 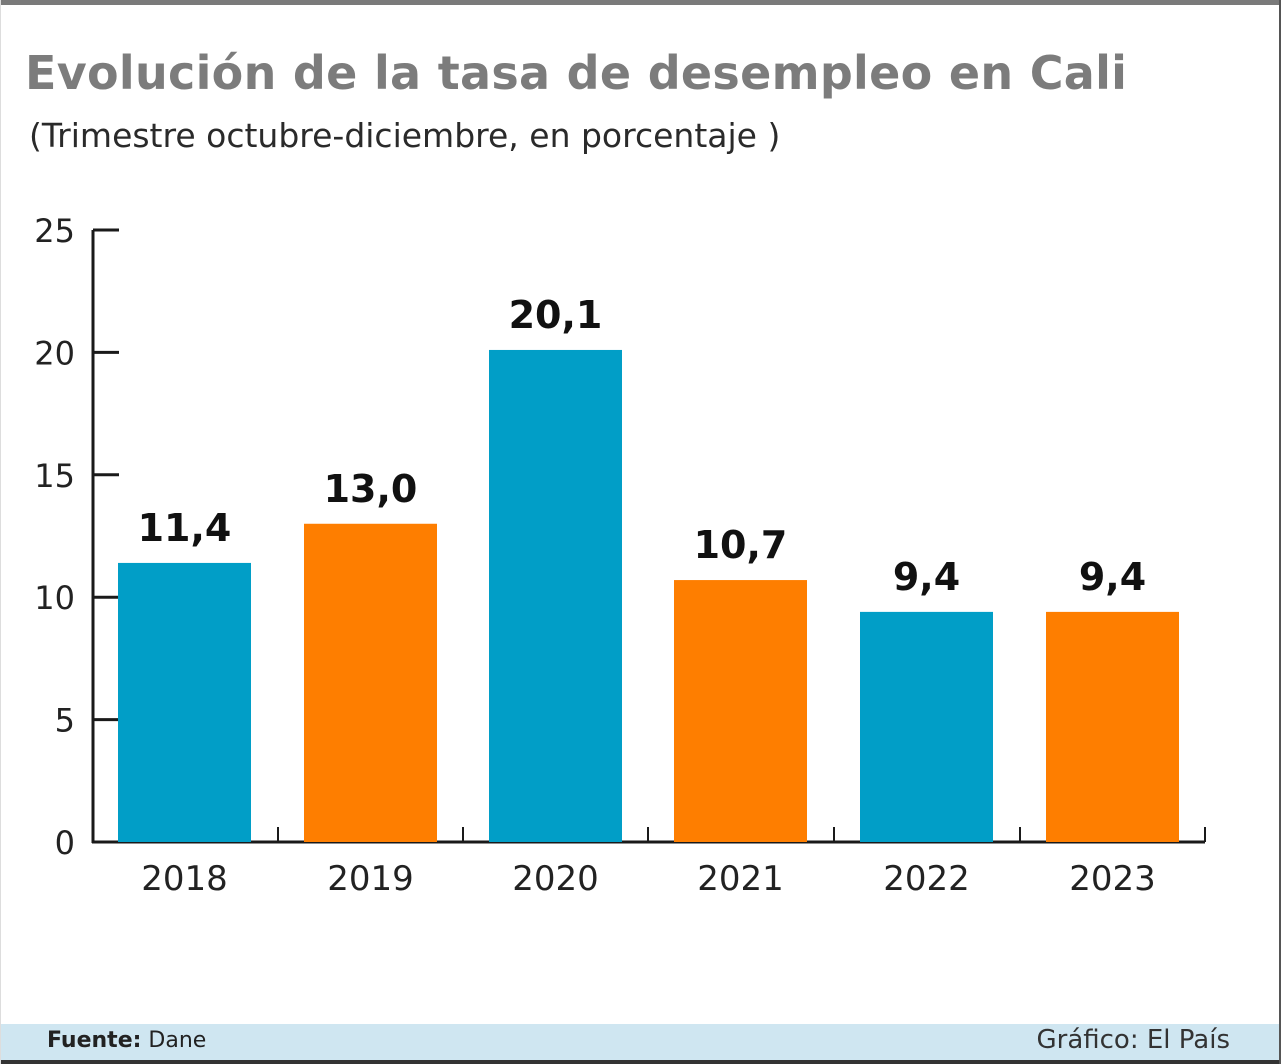 I want to click on top-rule, so click(x=640, y=2).